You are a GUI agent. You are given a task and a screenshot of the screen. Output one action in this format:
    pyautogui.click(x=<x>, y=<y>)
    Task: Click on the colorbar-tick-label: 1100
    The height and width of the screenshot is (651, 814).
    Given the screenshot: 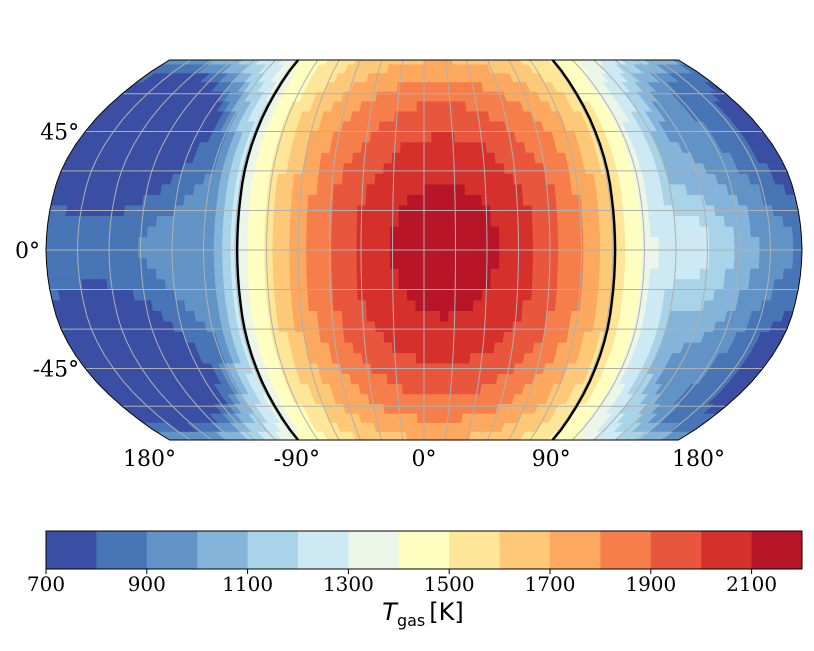 What is the action you would take?
    pyautogui.click(x=247, y=584)
    